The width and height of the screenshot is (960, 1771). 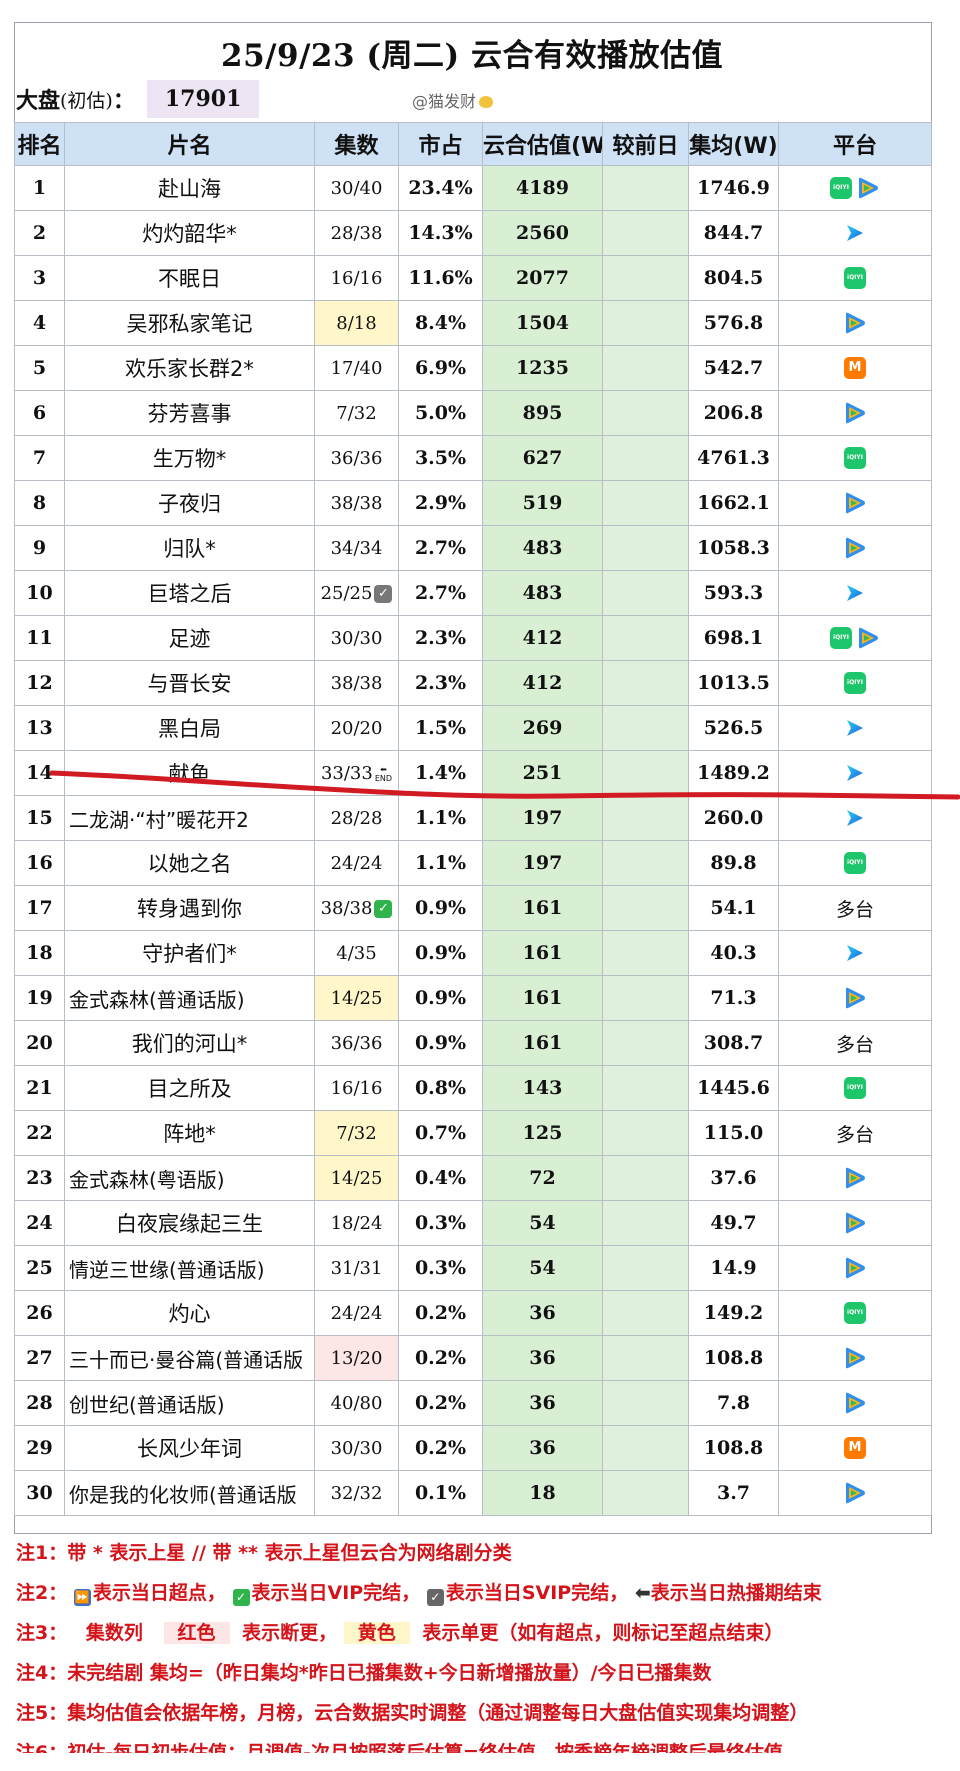 What do you see at coordinates (39, 503) in the screenshot?
I see `rank-cell: 8` at bounding box center [39, 503].